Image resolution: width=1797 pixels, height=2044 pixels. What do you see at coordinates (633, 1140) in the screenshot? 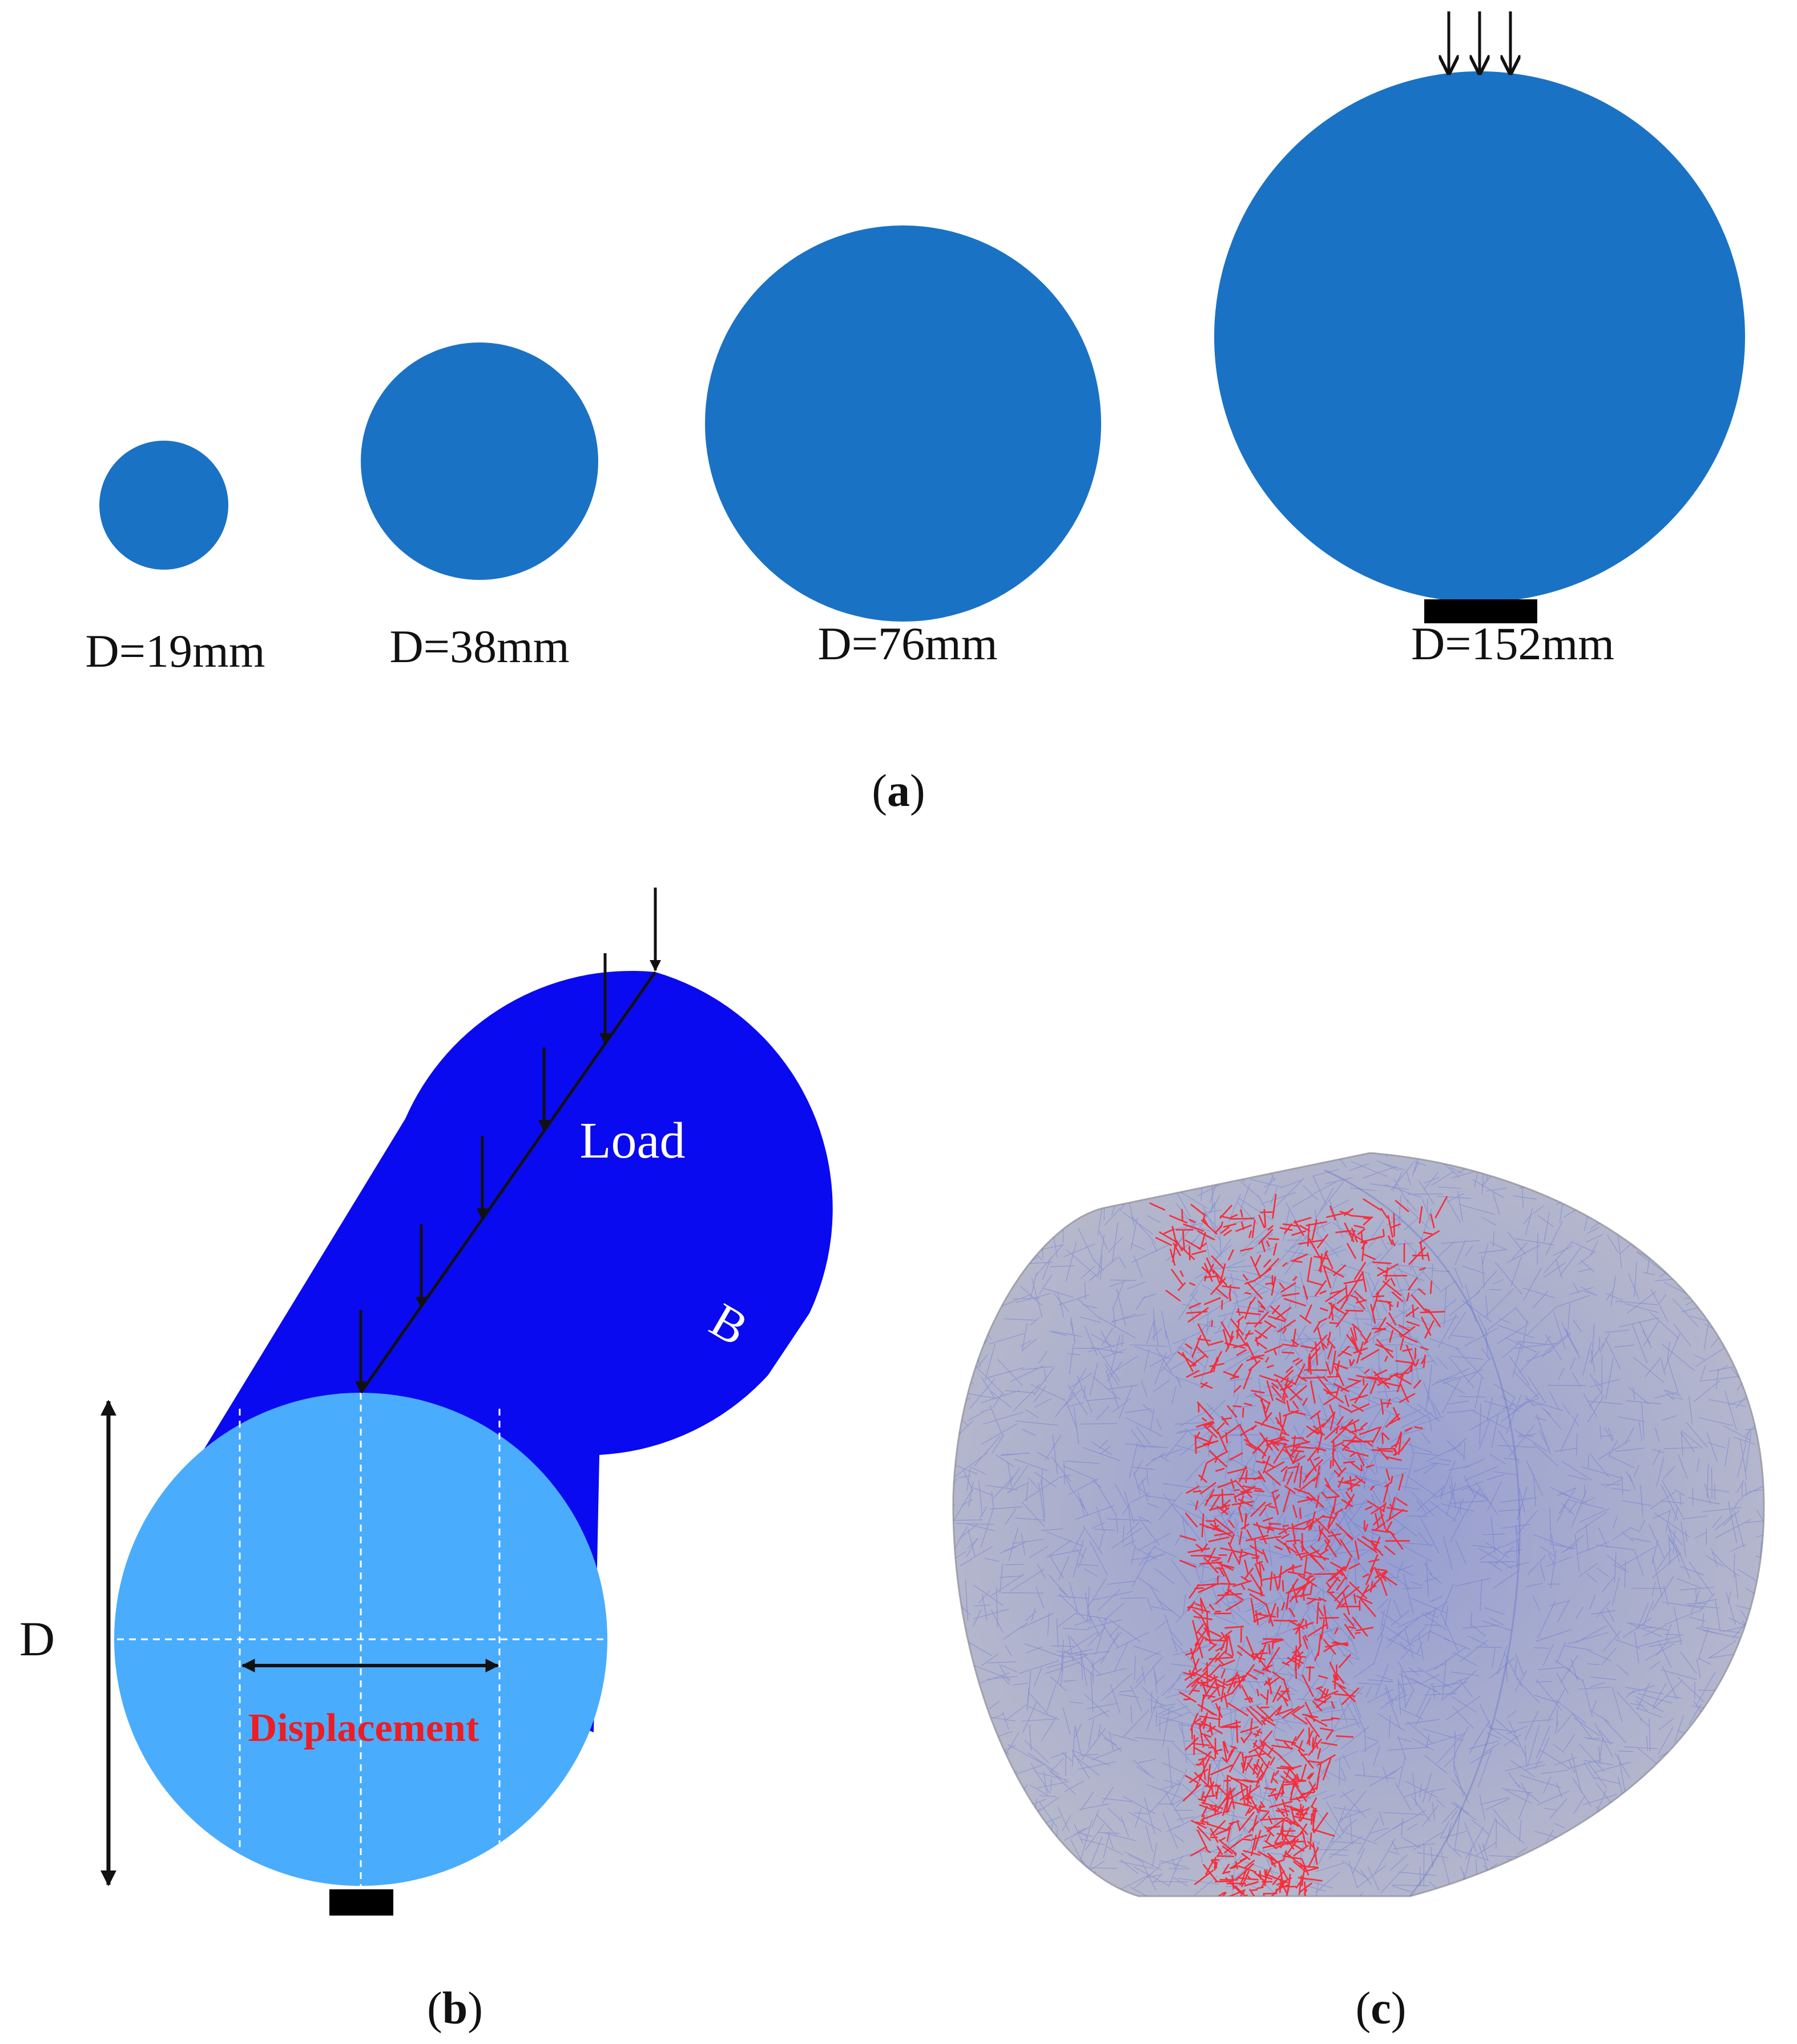
I see `load-label: Load` at bounding box center [633, 1140].